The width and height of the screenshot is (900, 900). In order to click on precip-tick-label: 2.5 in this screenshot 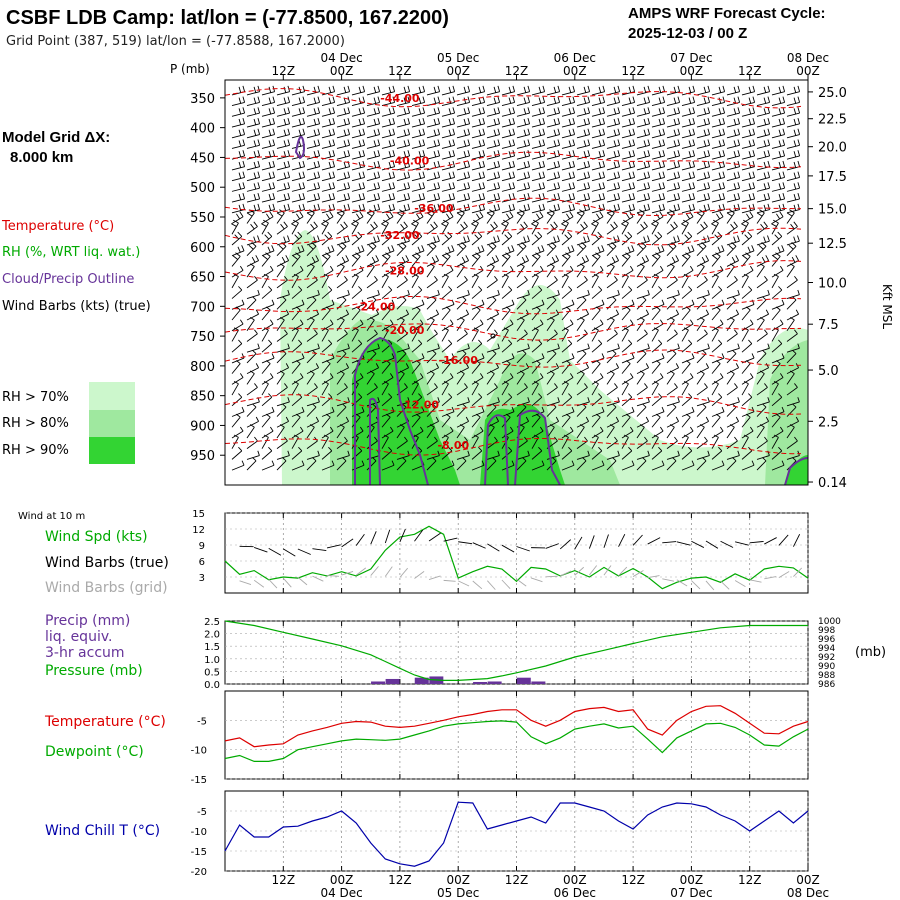, I will do `click(212, 622)`.